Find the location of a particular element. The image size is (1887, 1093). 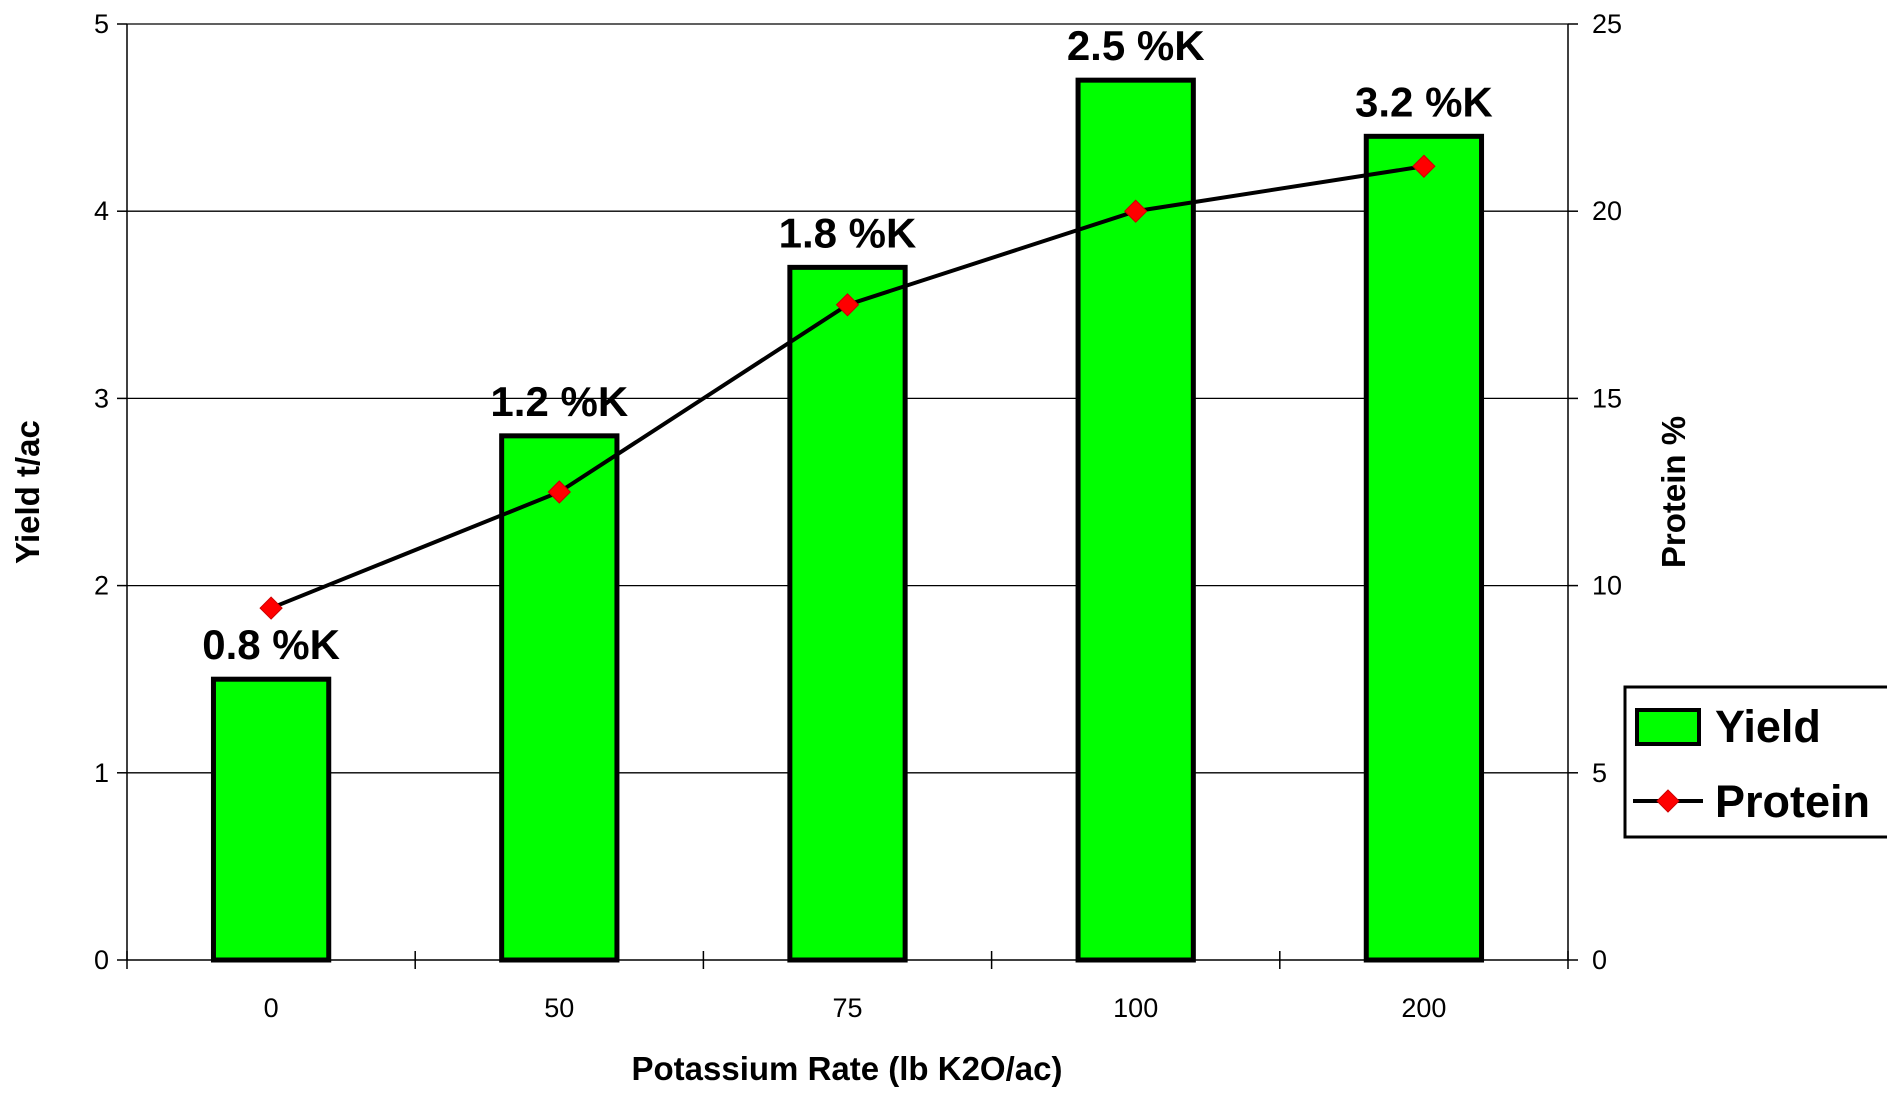

y2-tick-label: 0 is located at coordinates (1599, 960).